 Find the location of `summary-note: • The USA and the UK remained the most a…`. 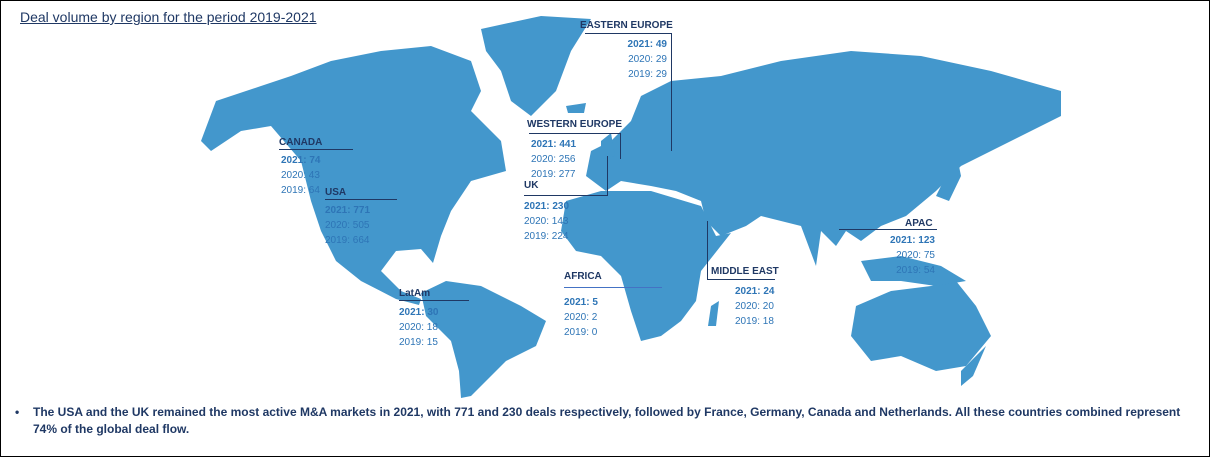

summary-note: • The USA and the UK remained the most a… is located at coordinates (605, 421).